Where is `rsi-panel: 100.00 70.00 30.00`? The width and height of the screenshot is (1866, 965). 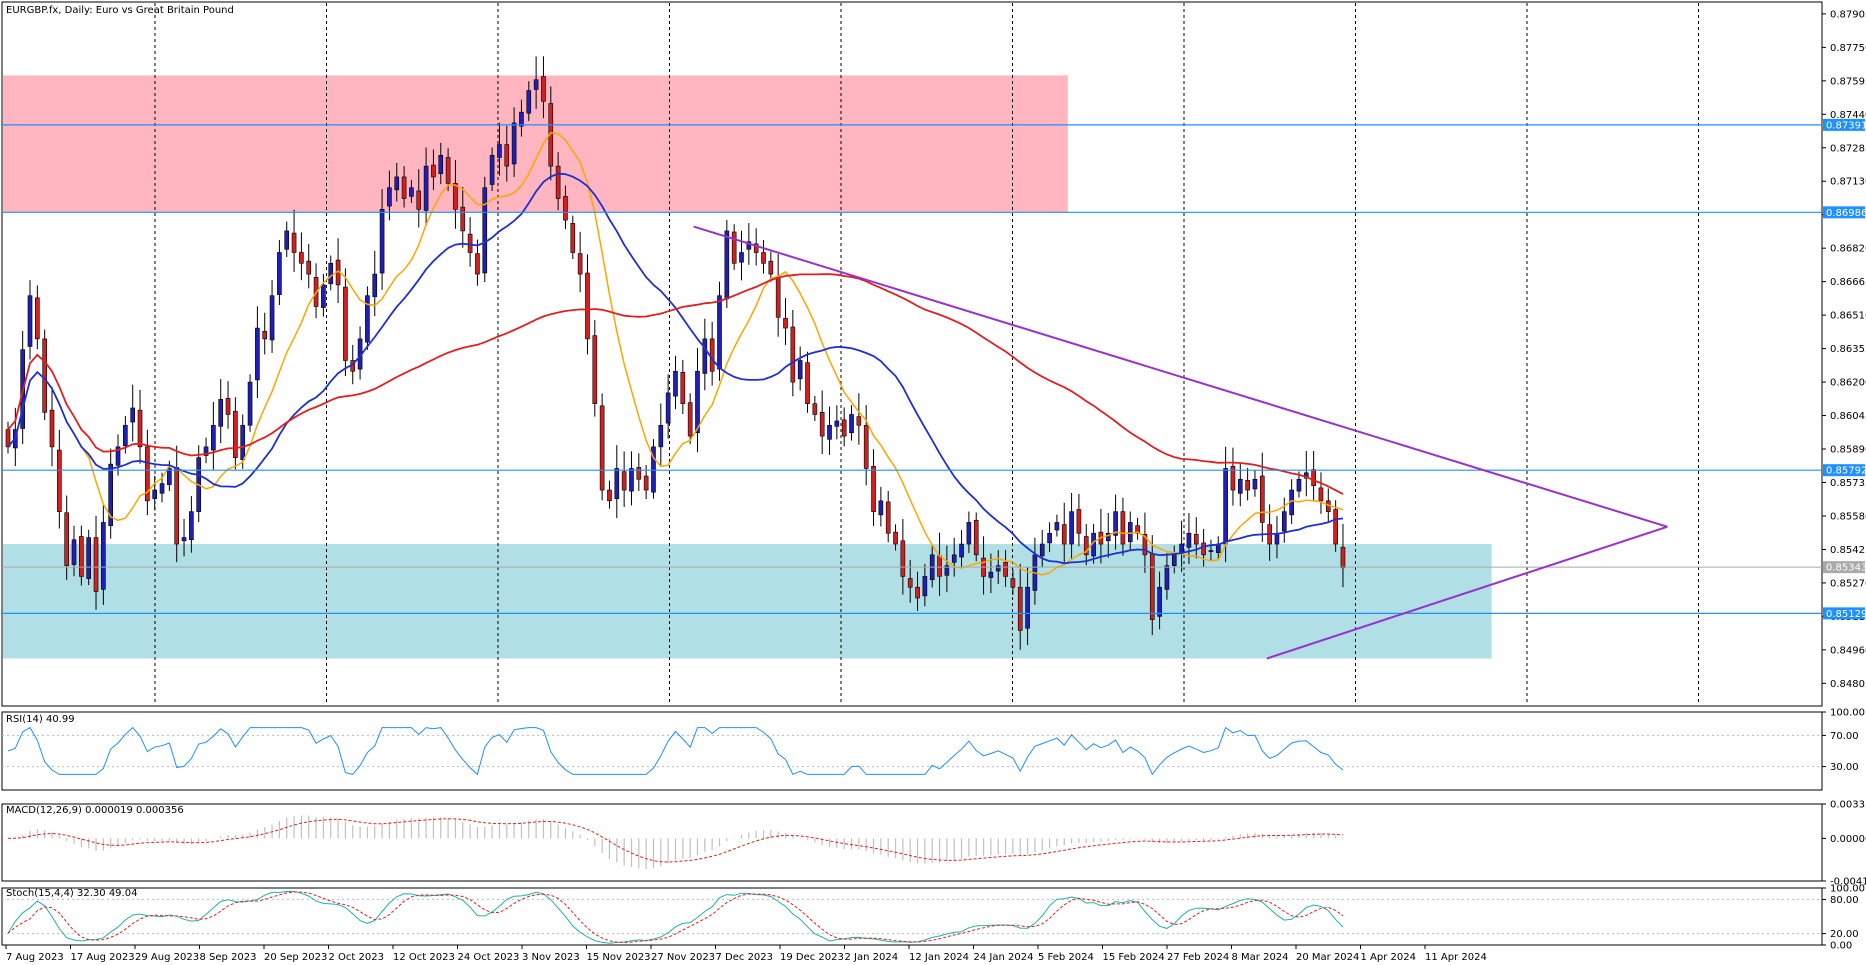
rsi-panel: 100.00 70.00 30.00 is located at coordinates (933, 749).